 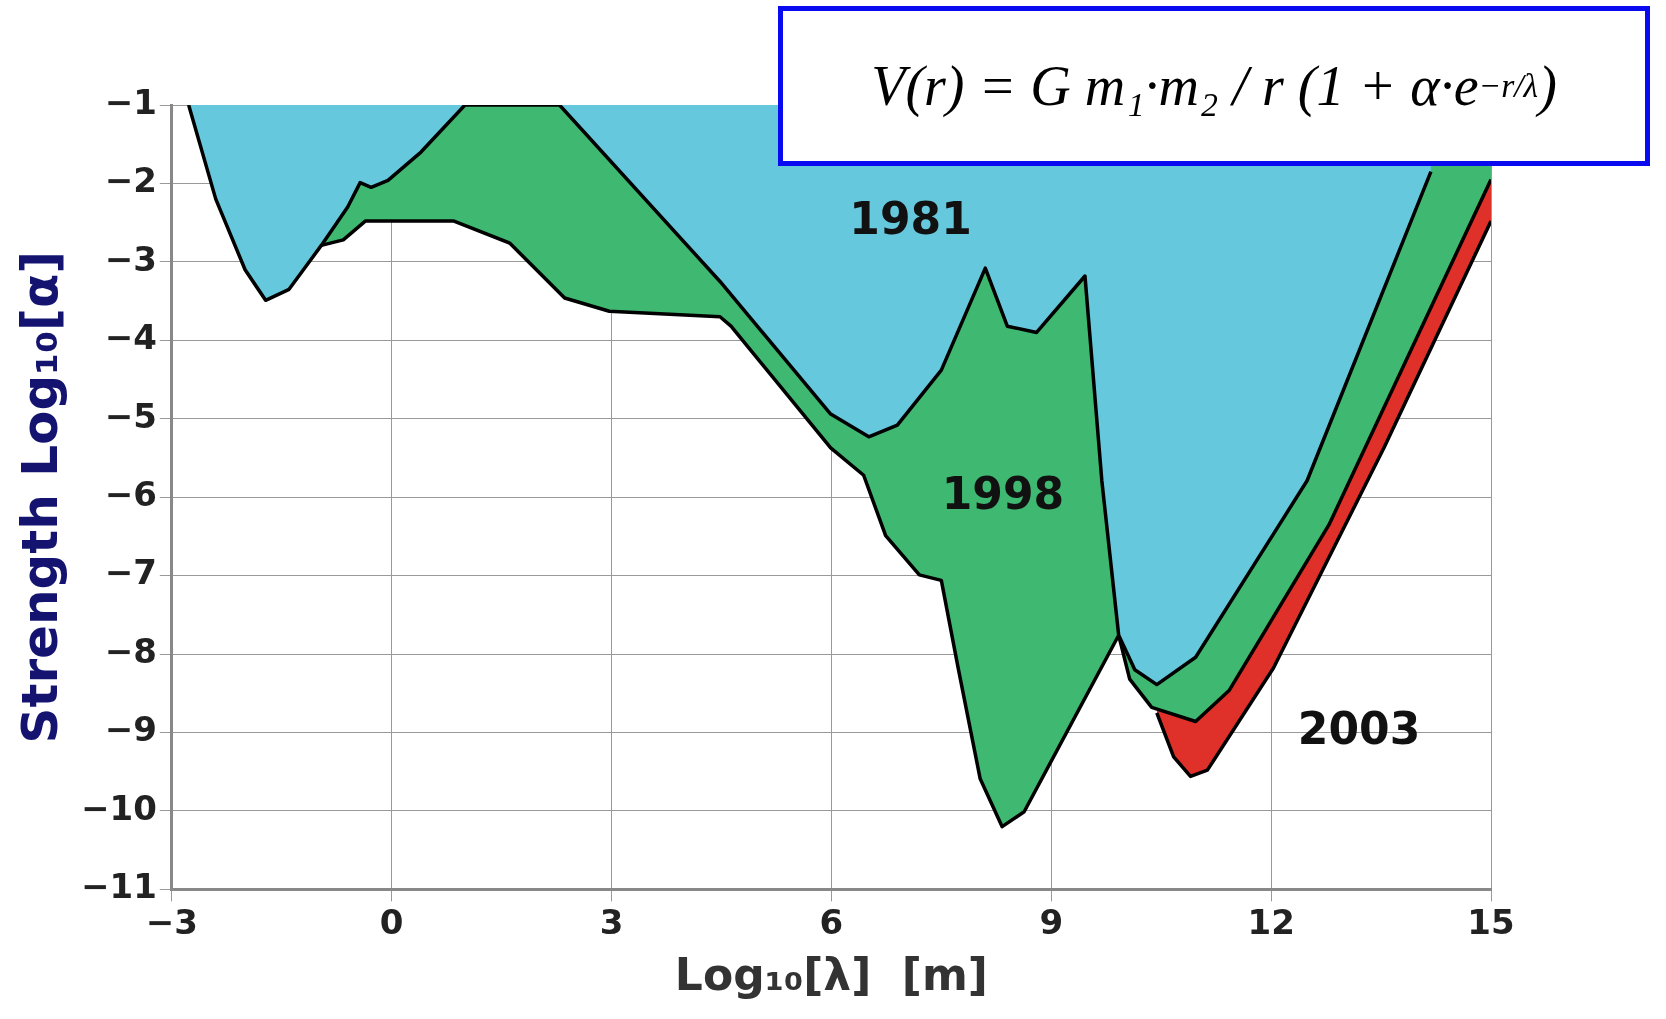 What do you see at coordinates (130, 337) in the screenshot?
I see `y-tick-label: −4` at bounding box center [130, 337].